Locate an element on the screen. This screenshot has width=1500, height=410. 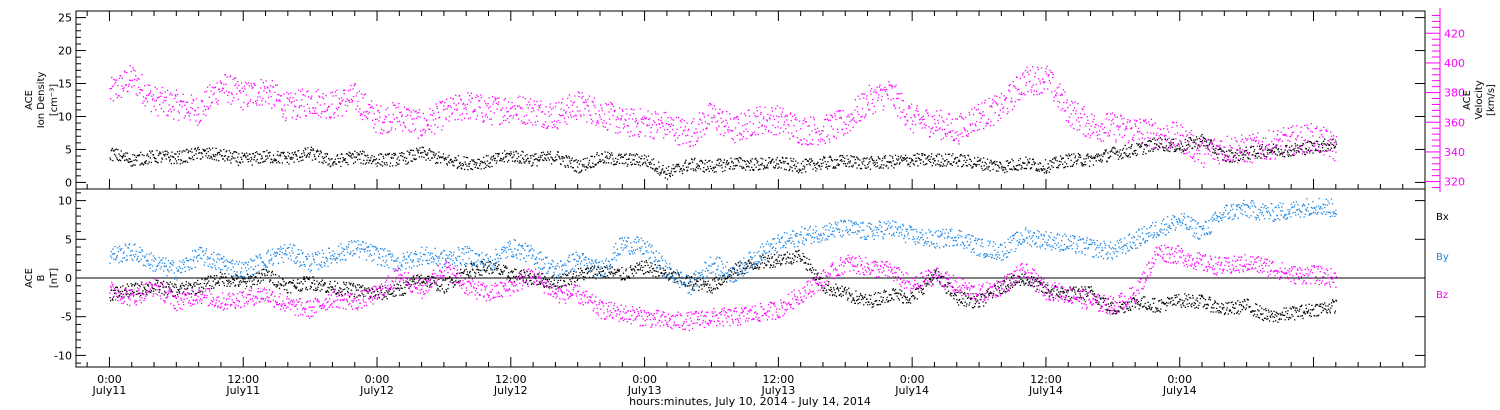
bottom-panel-time-ticks is located at coordinates (745, 362).